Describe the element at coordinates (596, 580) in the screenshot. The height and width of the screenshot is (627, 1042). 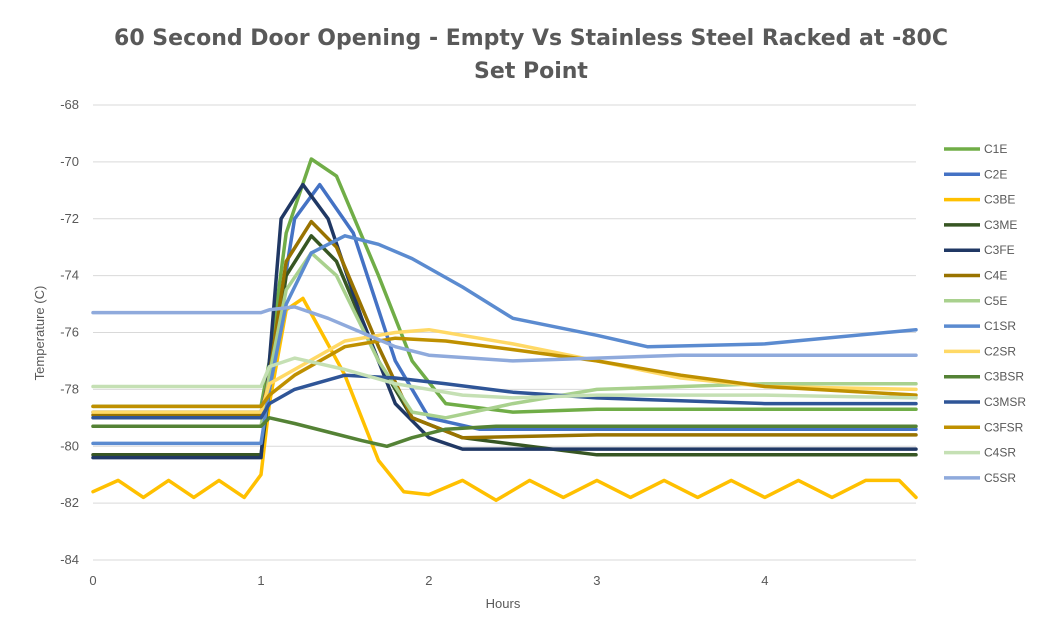
I see `x-tick-label: 3` at that location.